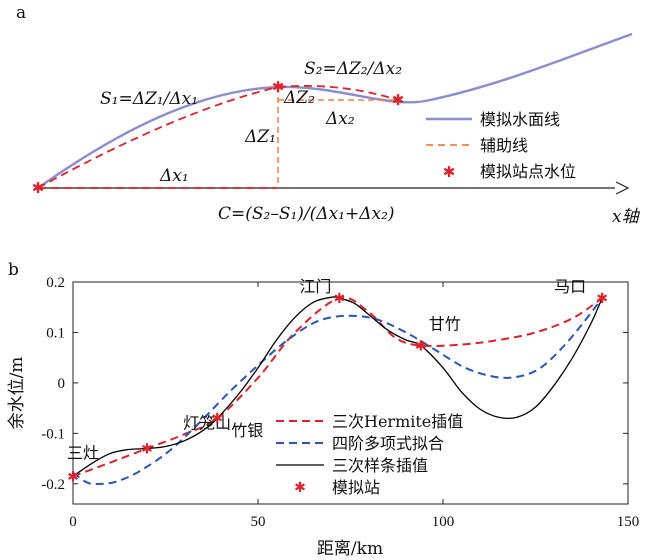  What do you see at coordinates (520, 119) in the screenshot?
I see `legend-a-item-0: 模拟水面线` at bounding box center [520, 119].